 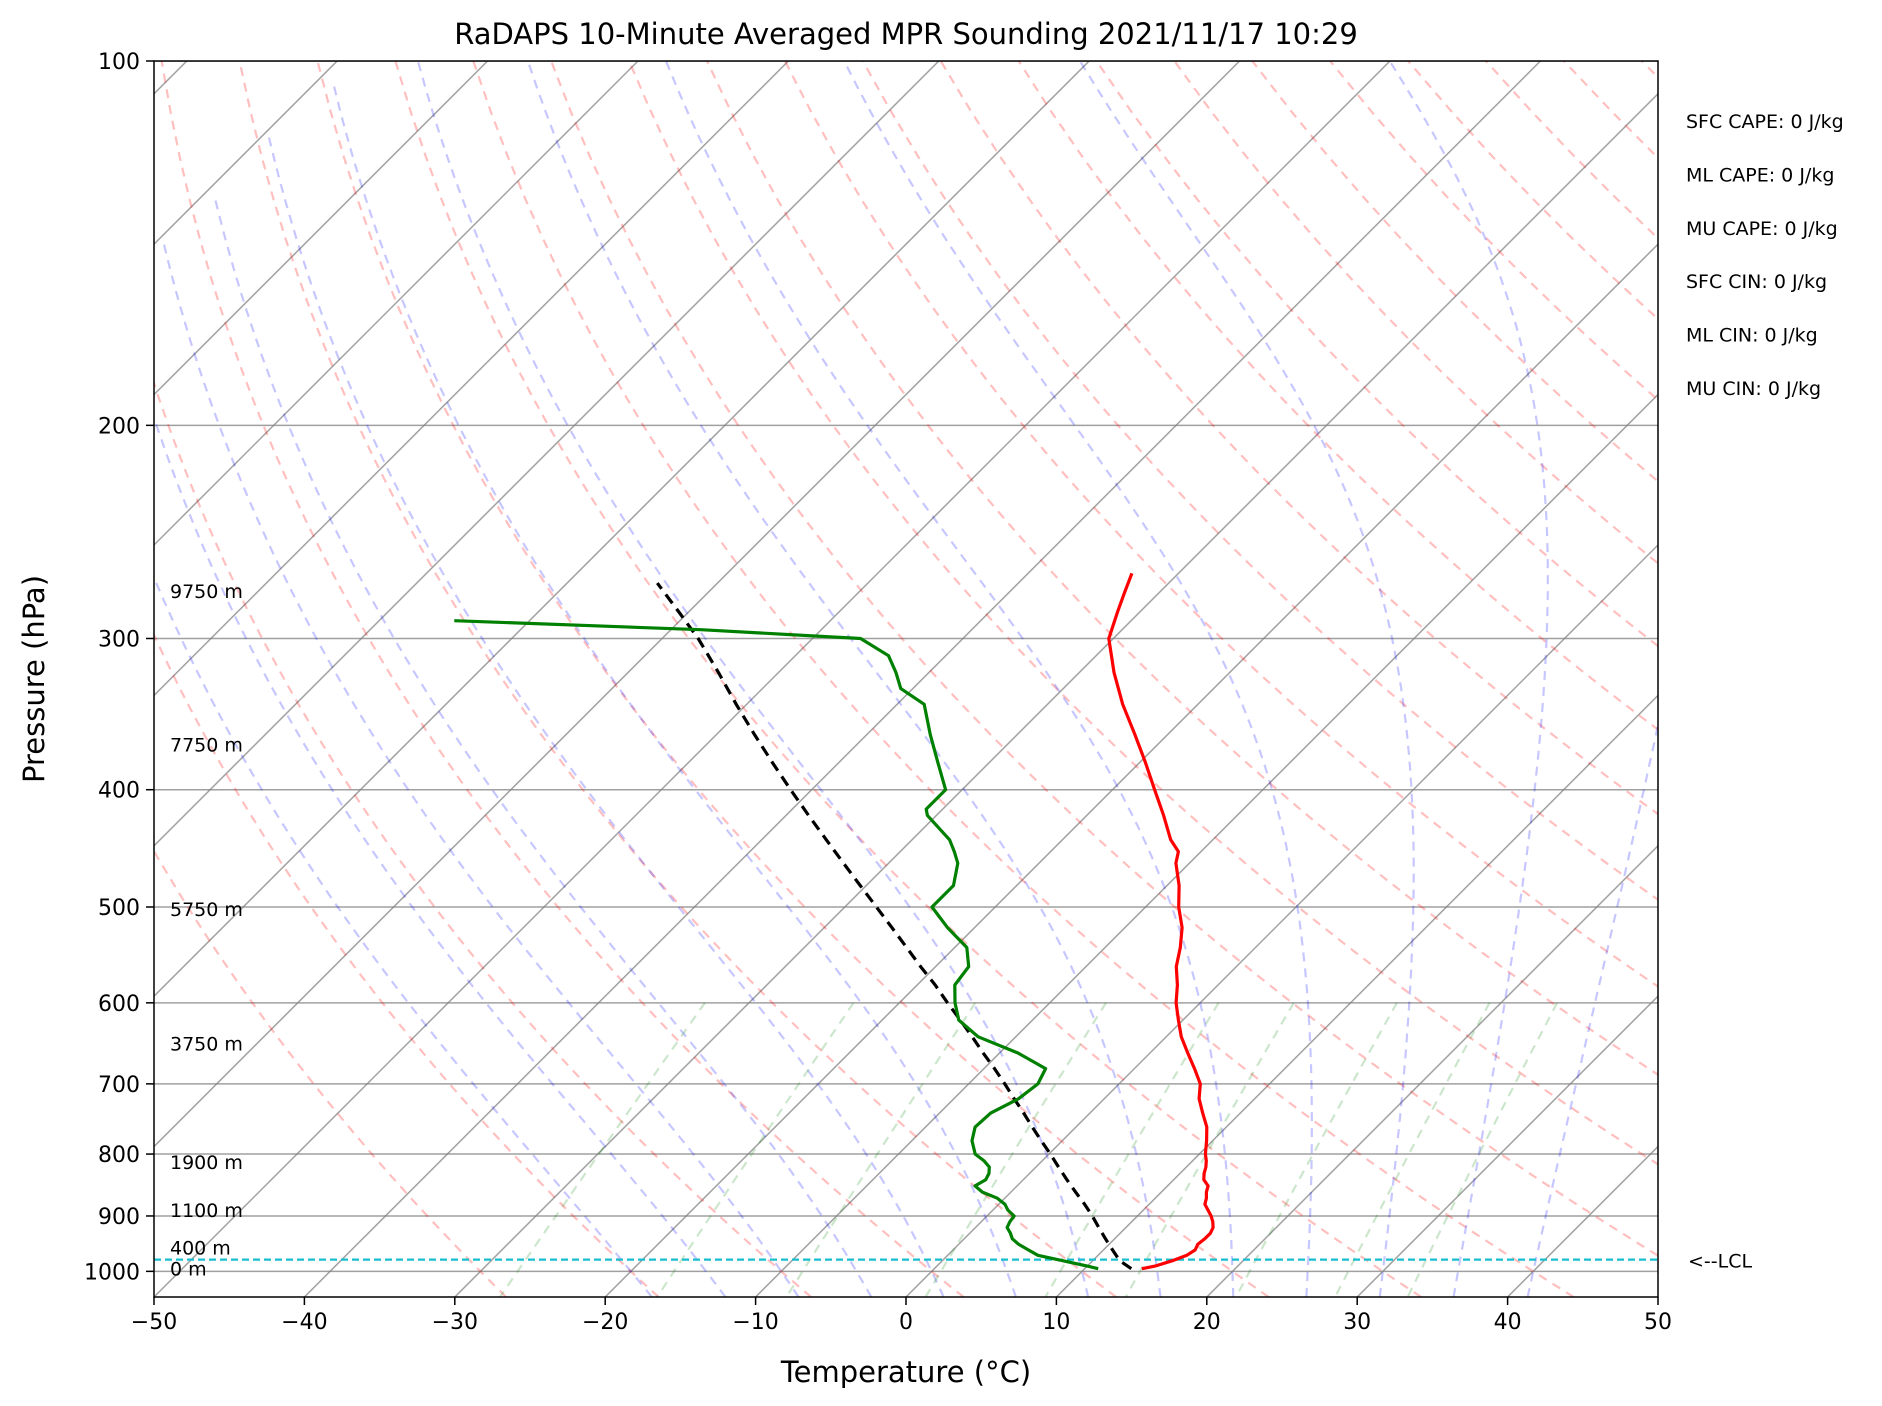 What do you see at coordinates (304, 1322) in the screenshot?
I see `x-tick-label: −40` at bounding box center [304, 1322].